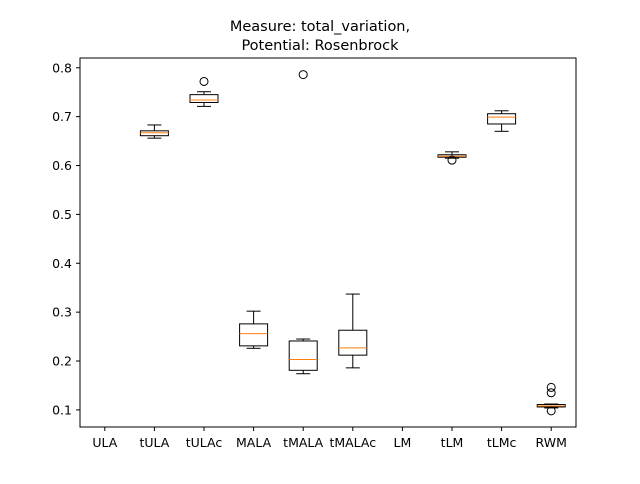  What do you see at coordinates (551, 399) in the screenshot?
I see `box-RWM` at bounding box center [551, 399].